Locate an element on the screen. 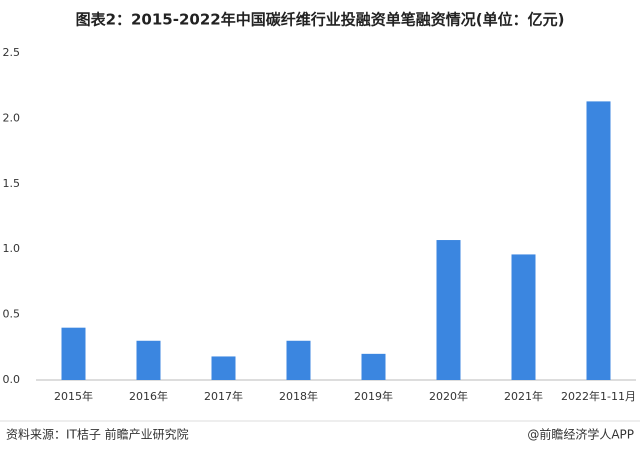 The image size is (640, 453). y-tick-label: 1.0 is located at coordinates (12, 248).